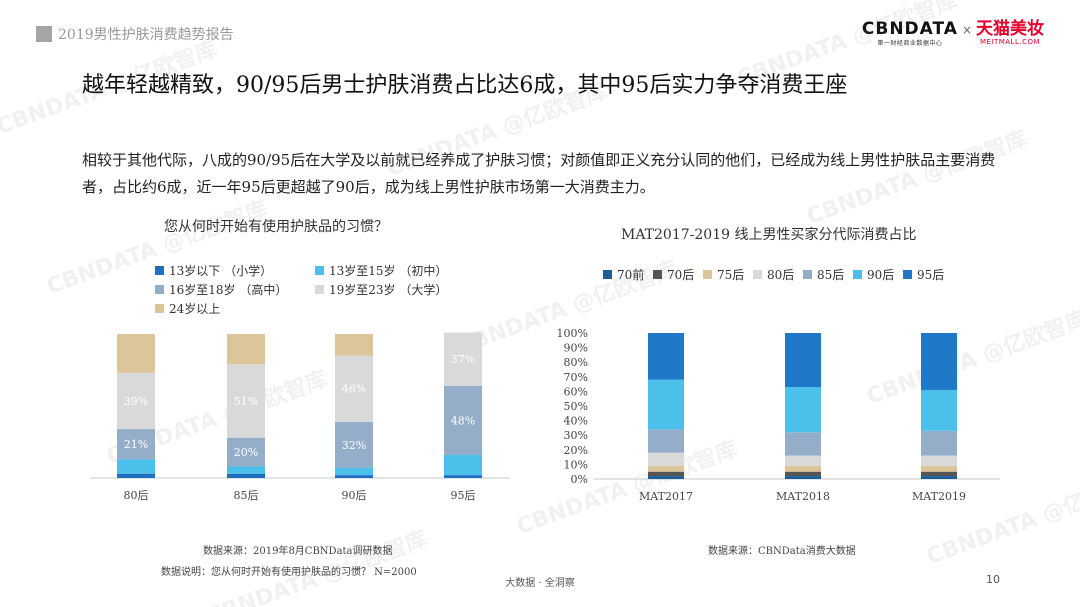  What do you see at coordinates (298, 551) in the screenshot?
I see `left-source-note: 数据来源：2019年8月CBNData调研数据` at bounding box center [298, 551].